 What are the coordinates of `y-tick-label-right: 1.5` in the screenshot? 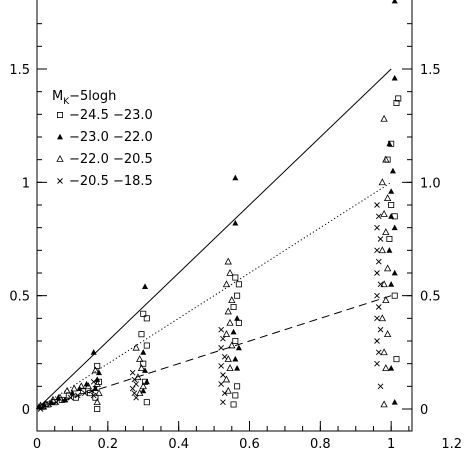 It's located at (430, 70).